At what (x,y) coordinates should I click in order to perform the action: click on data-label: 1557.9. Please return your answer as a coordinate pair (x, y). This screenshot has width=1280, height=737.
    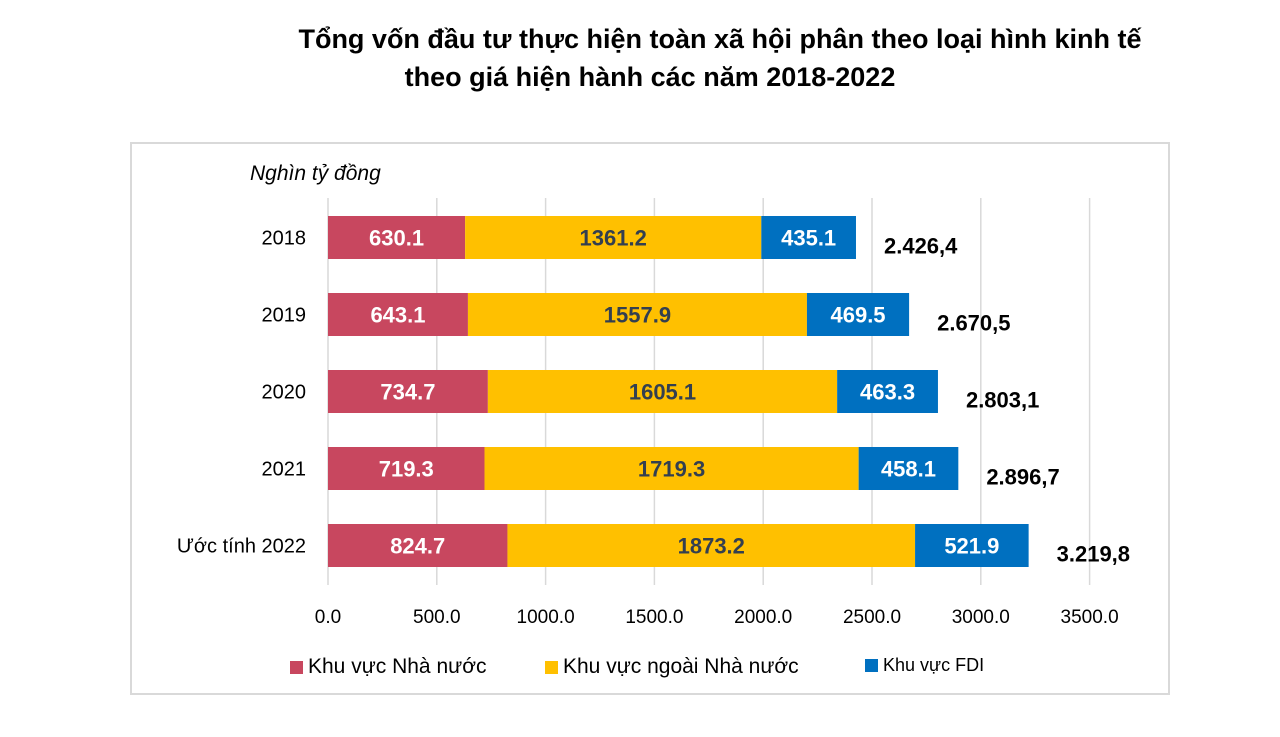
    Looking at the image, I should click on (637, 315).